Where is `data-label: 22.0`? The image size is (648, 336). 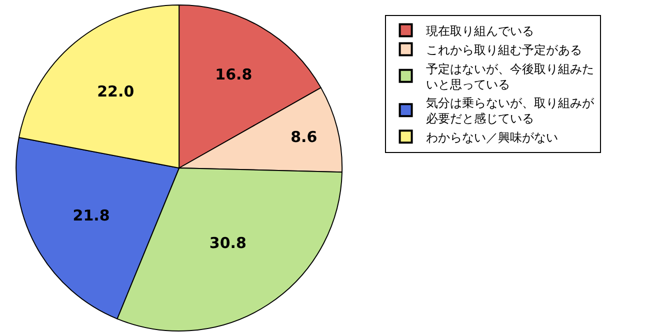 data-label: 22.0 is located at coordinates (115, 91).